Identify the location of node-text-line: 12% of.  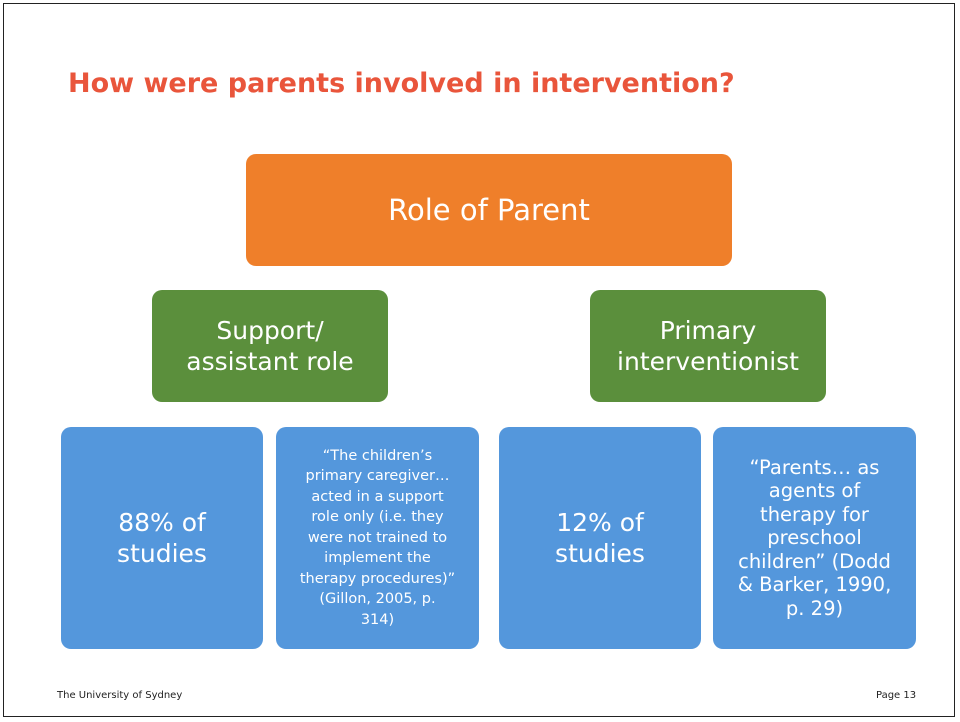
(600, 522).